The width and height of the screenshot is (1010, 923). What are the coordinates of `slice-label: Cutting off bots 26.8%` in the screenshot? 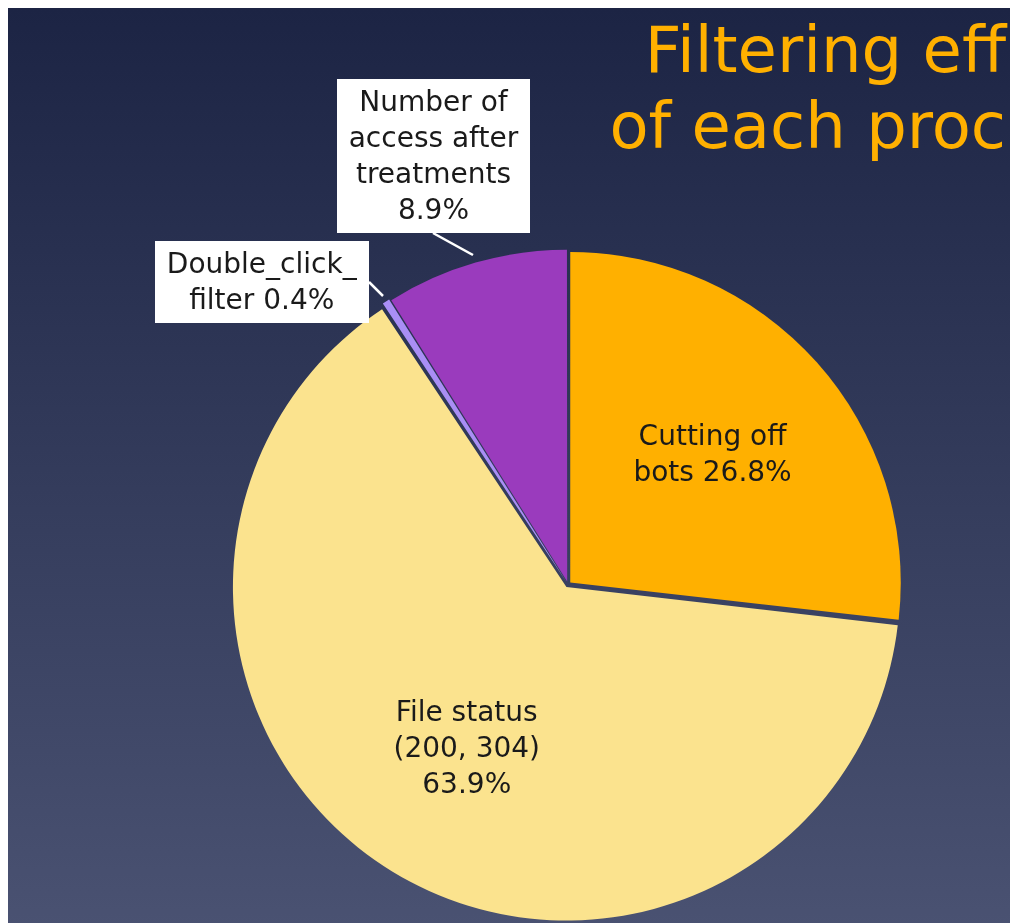 It's located at (712, 453).